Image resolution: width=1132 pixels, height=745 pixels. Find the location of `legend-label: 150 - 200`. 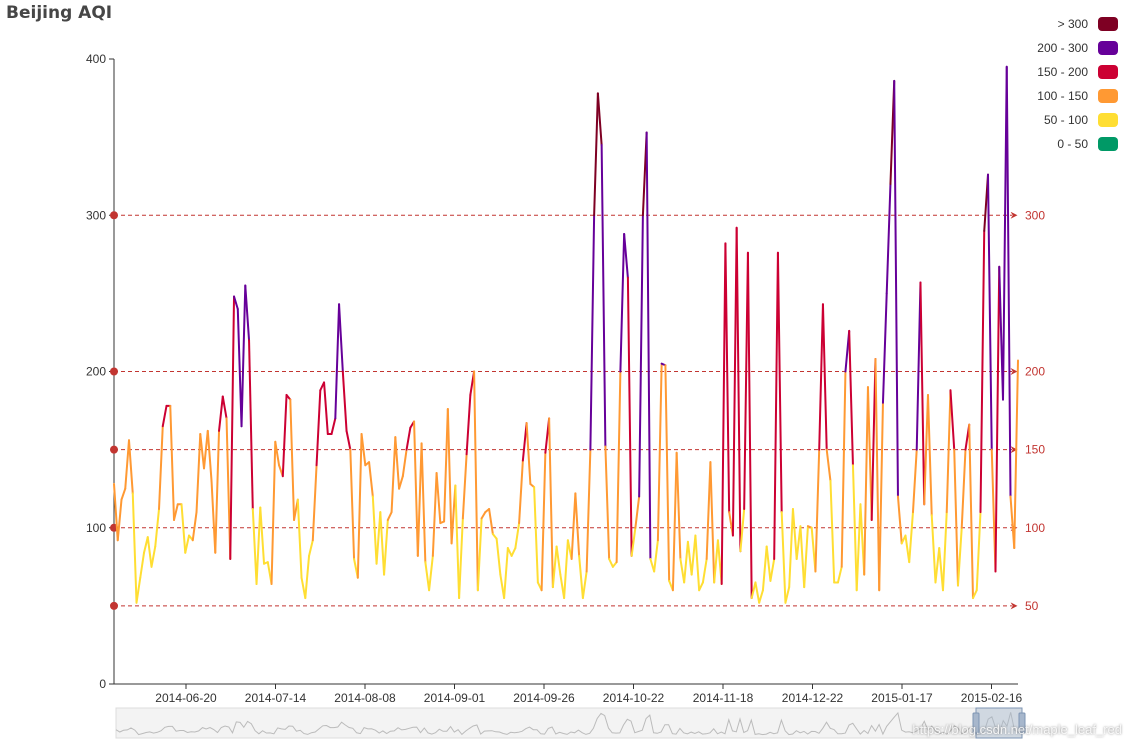

legend-label: 150 - 200 is located at coordinates (1062, 72).